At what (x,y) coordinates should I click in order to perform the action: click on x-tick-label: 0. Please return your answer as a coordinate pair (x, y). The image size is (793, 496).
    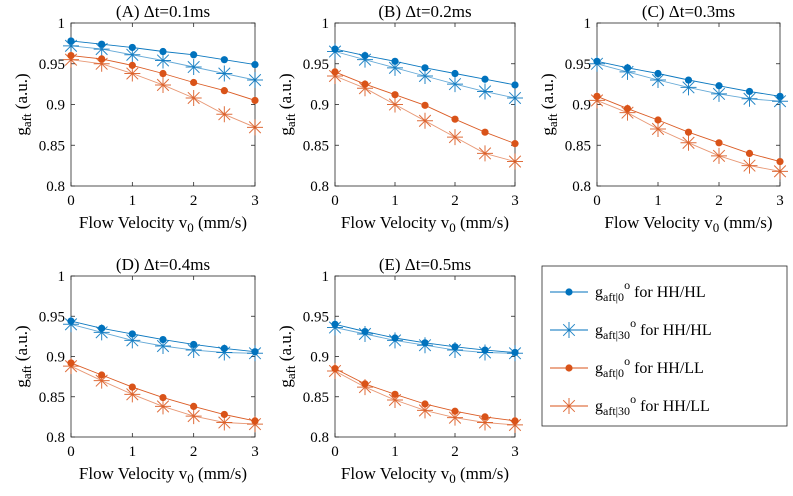
    Looking at the image, I should click on (335, 201).